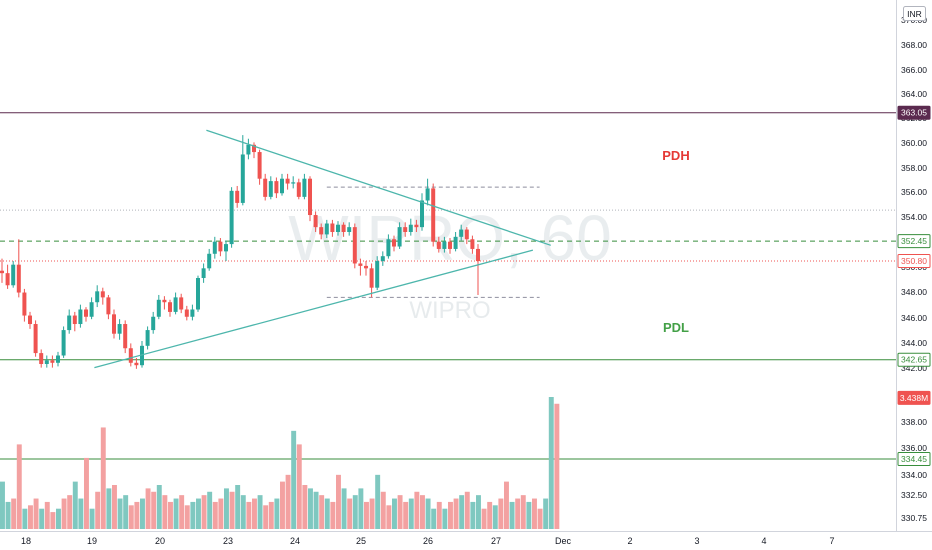  I want to click on currency-badge, so click(914, 13).